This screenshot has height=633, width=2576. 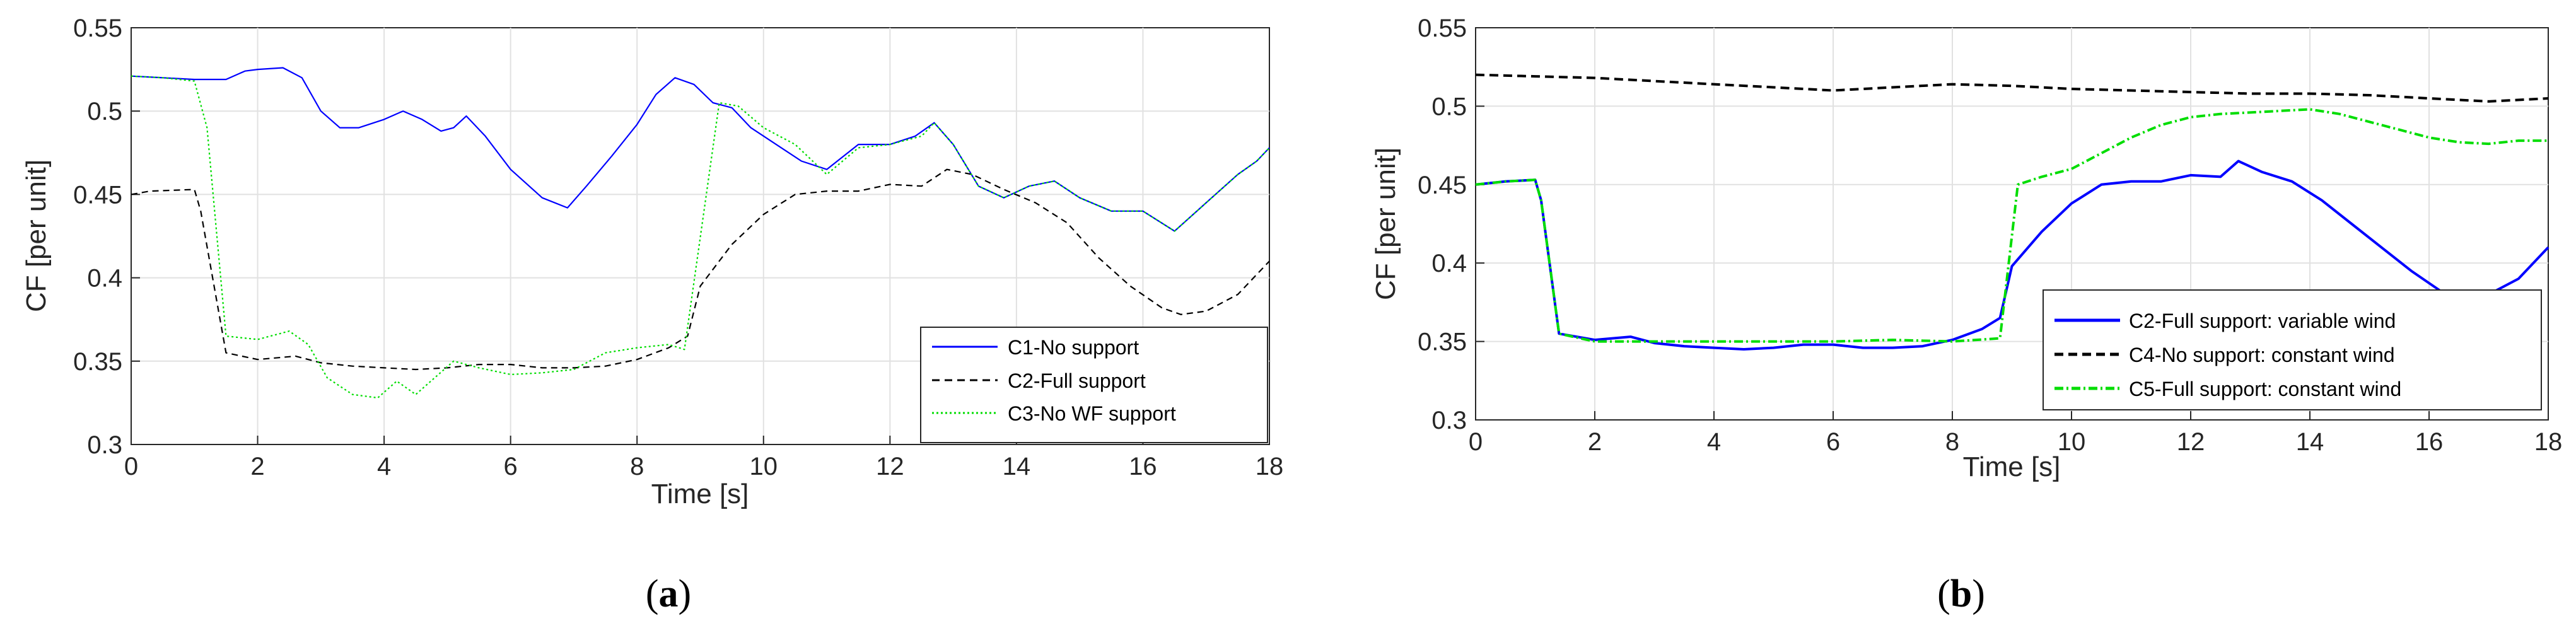 I want to click on series-line-c2-full-support, so click(x=701, y=269).